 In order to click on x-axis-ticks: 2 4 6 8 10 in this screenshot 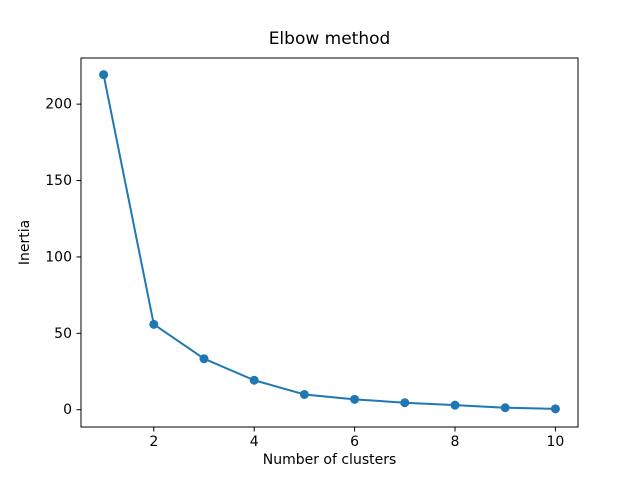, I will do `click(356, 438)`.